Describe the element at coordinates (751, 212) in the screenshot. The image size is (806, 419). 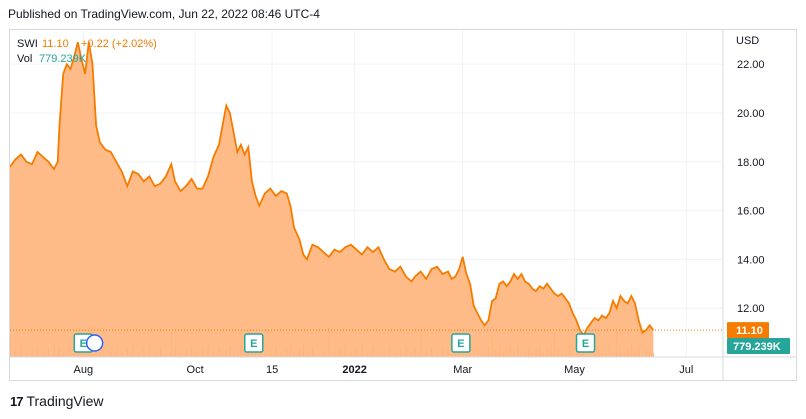
I see `y-tick-label: 16.00` at that location.